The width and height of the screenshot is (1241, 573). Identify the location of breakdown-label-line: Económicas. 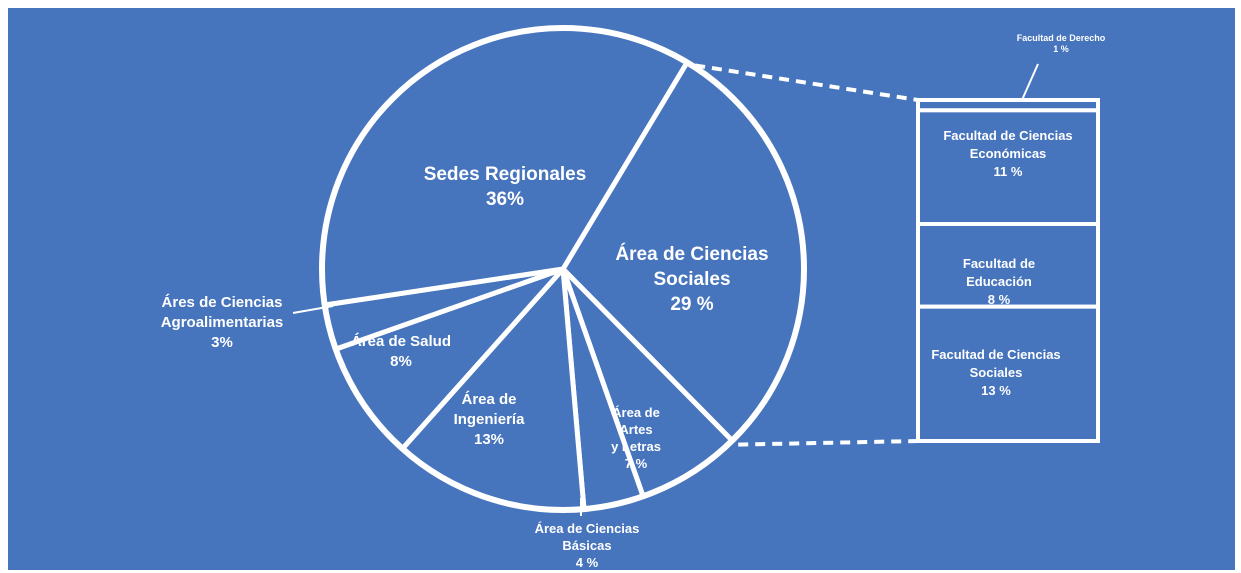
(1008, 153).